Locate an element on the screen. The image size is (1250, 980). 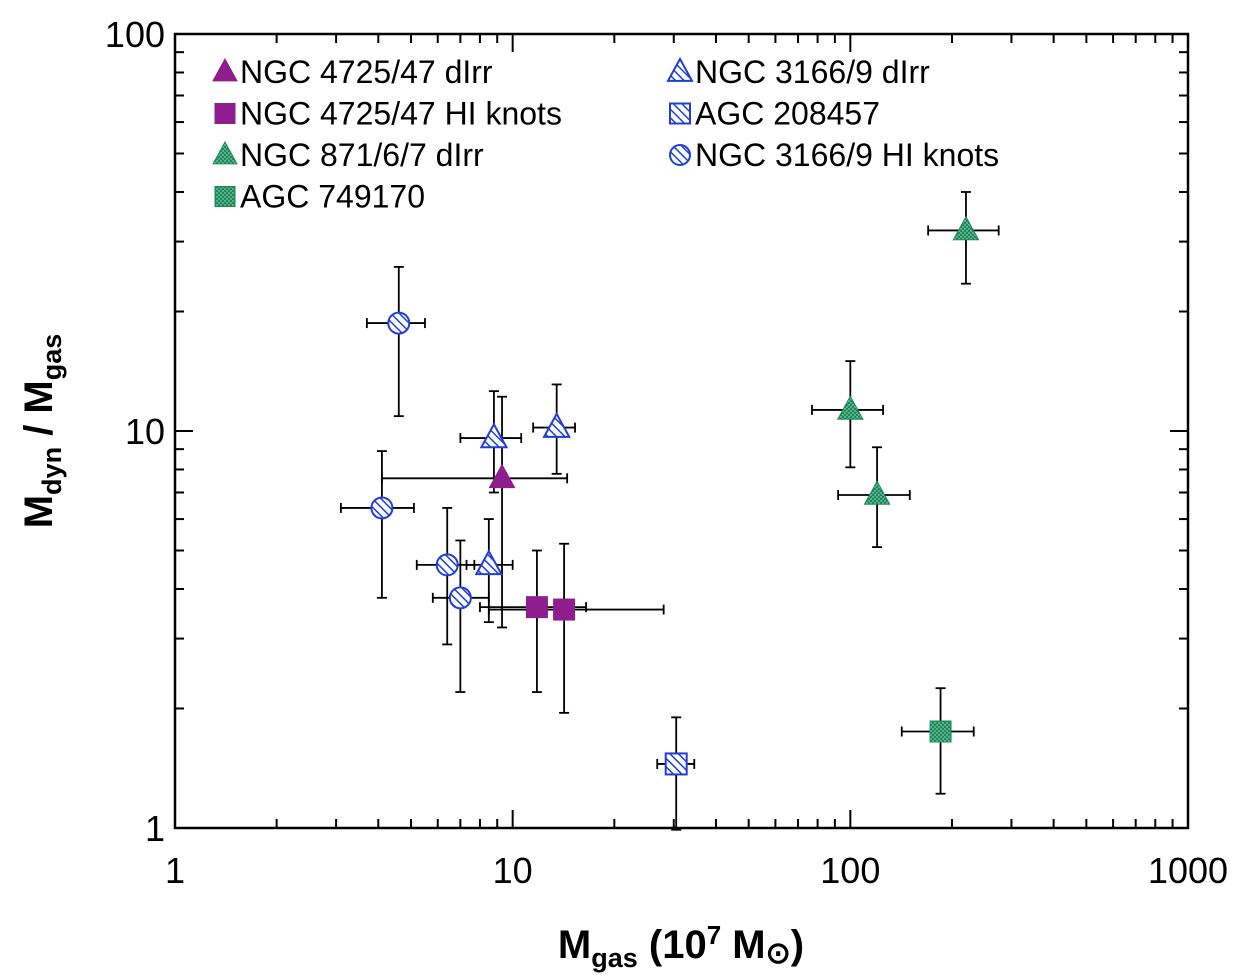
legend-item: NGC 3166/9 HI knots is located at coordinates (834, 155).